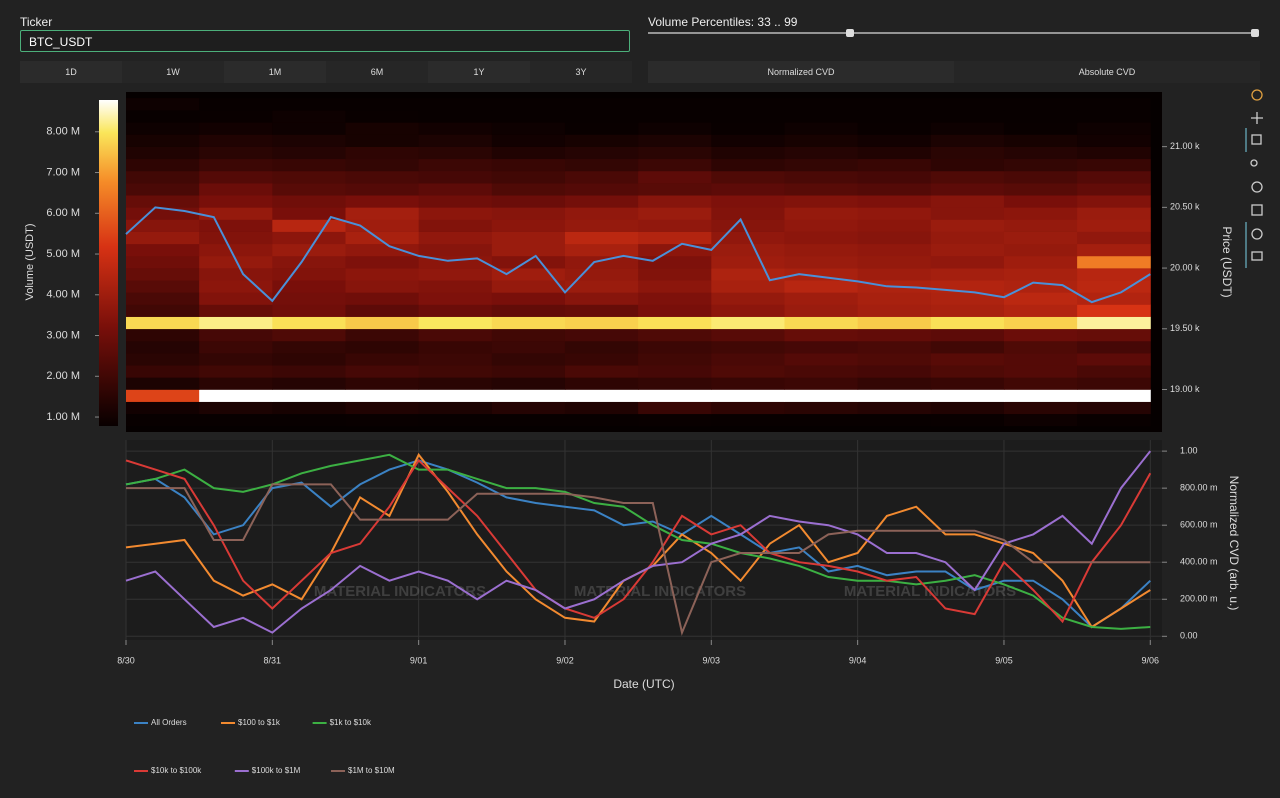 The height and width of the screenshot is (798, 1280). Describe the element at coordinates (479, 72) in the screenshot. I see `button: 1Y` at that location.